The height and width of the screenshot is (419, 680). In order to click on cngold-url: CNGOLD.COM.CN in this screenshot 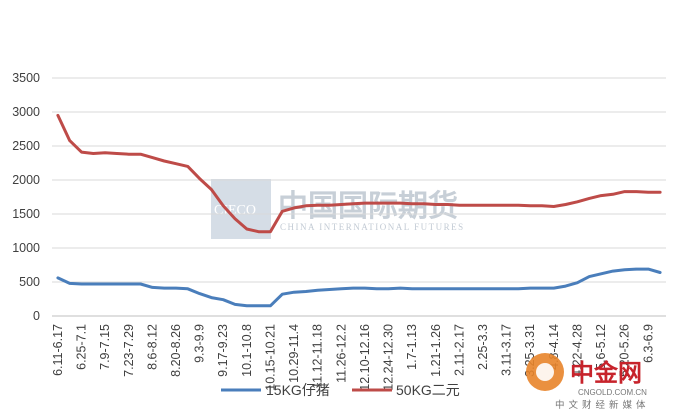, I will do `click(612, 392)`.